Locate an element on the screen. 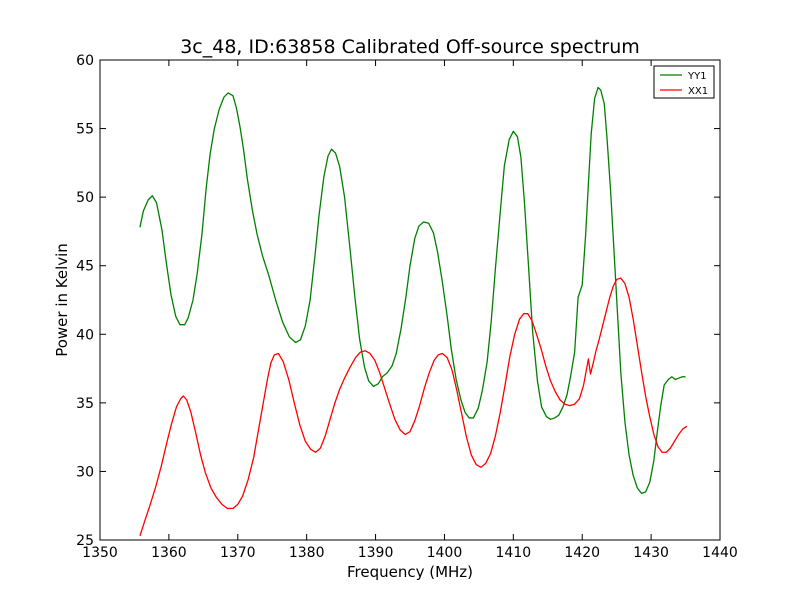  legend-label-yy1: YY1 is located at coordinates (697, 76).